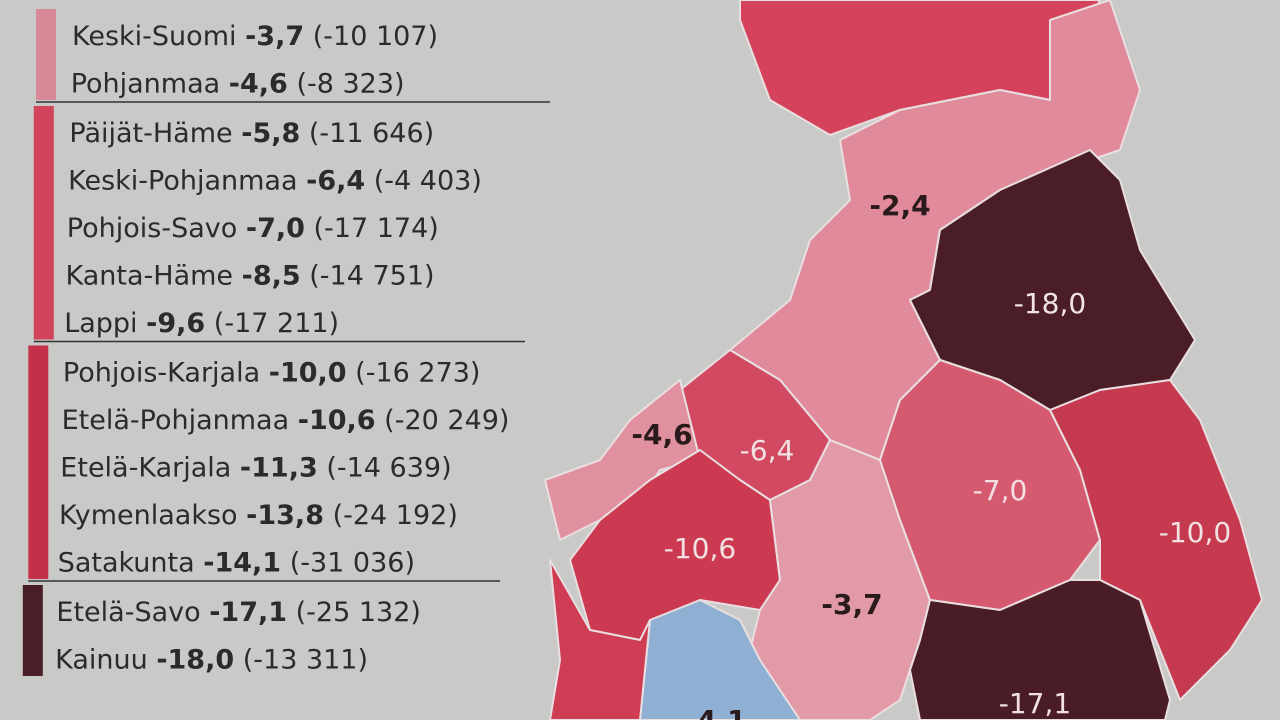  I want to click on legend-row: Etelä-Savo -17,1 (-25 132), so click(238, 612).